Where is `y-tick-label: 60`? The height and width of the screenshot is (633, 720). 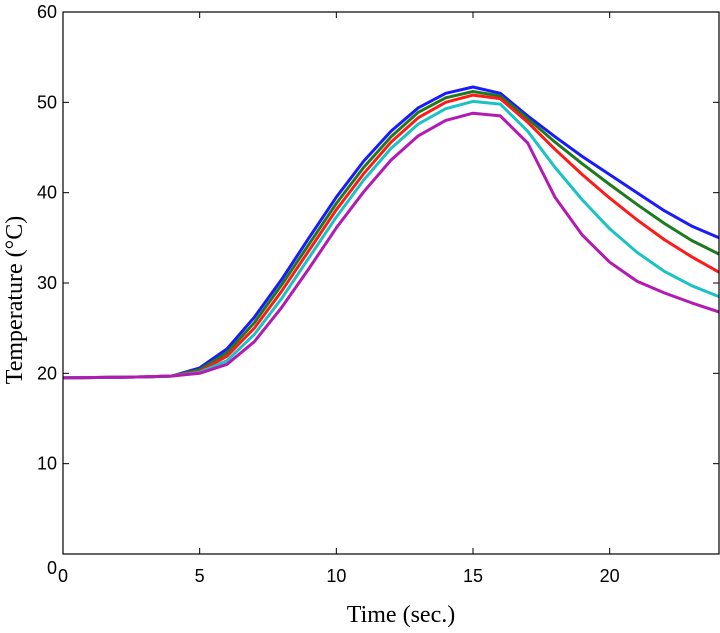
y-tick-label: 60 is located at coordinates (47, 12).